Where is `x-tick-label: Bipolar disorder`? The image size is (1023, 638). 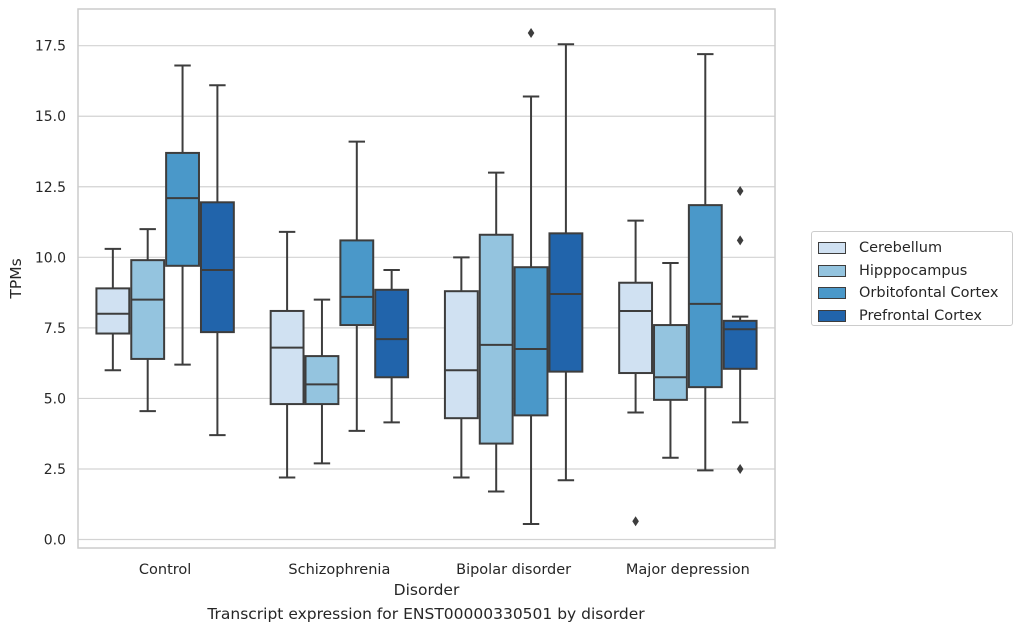 x-tick-label: Bipolar disorder is located at coordinates (513, 570).